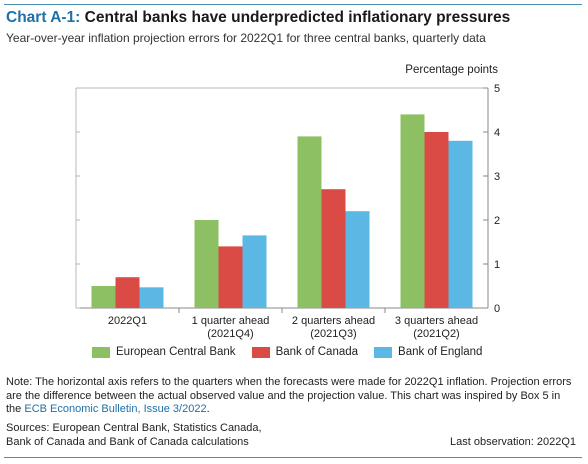 This screenshot has height=464, width=588. What do you see at coordinates (497, 177) in the screenshot?
I see `y-tick-label: 3` at bounding box center [497, 177].